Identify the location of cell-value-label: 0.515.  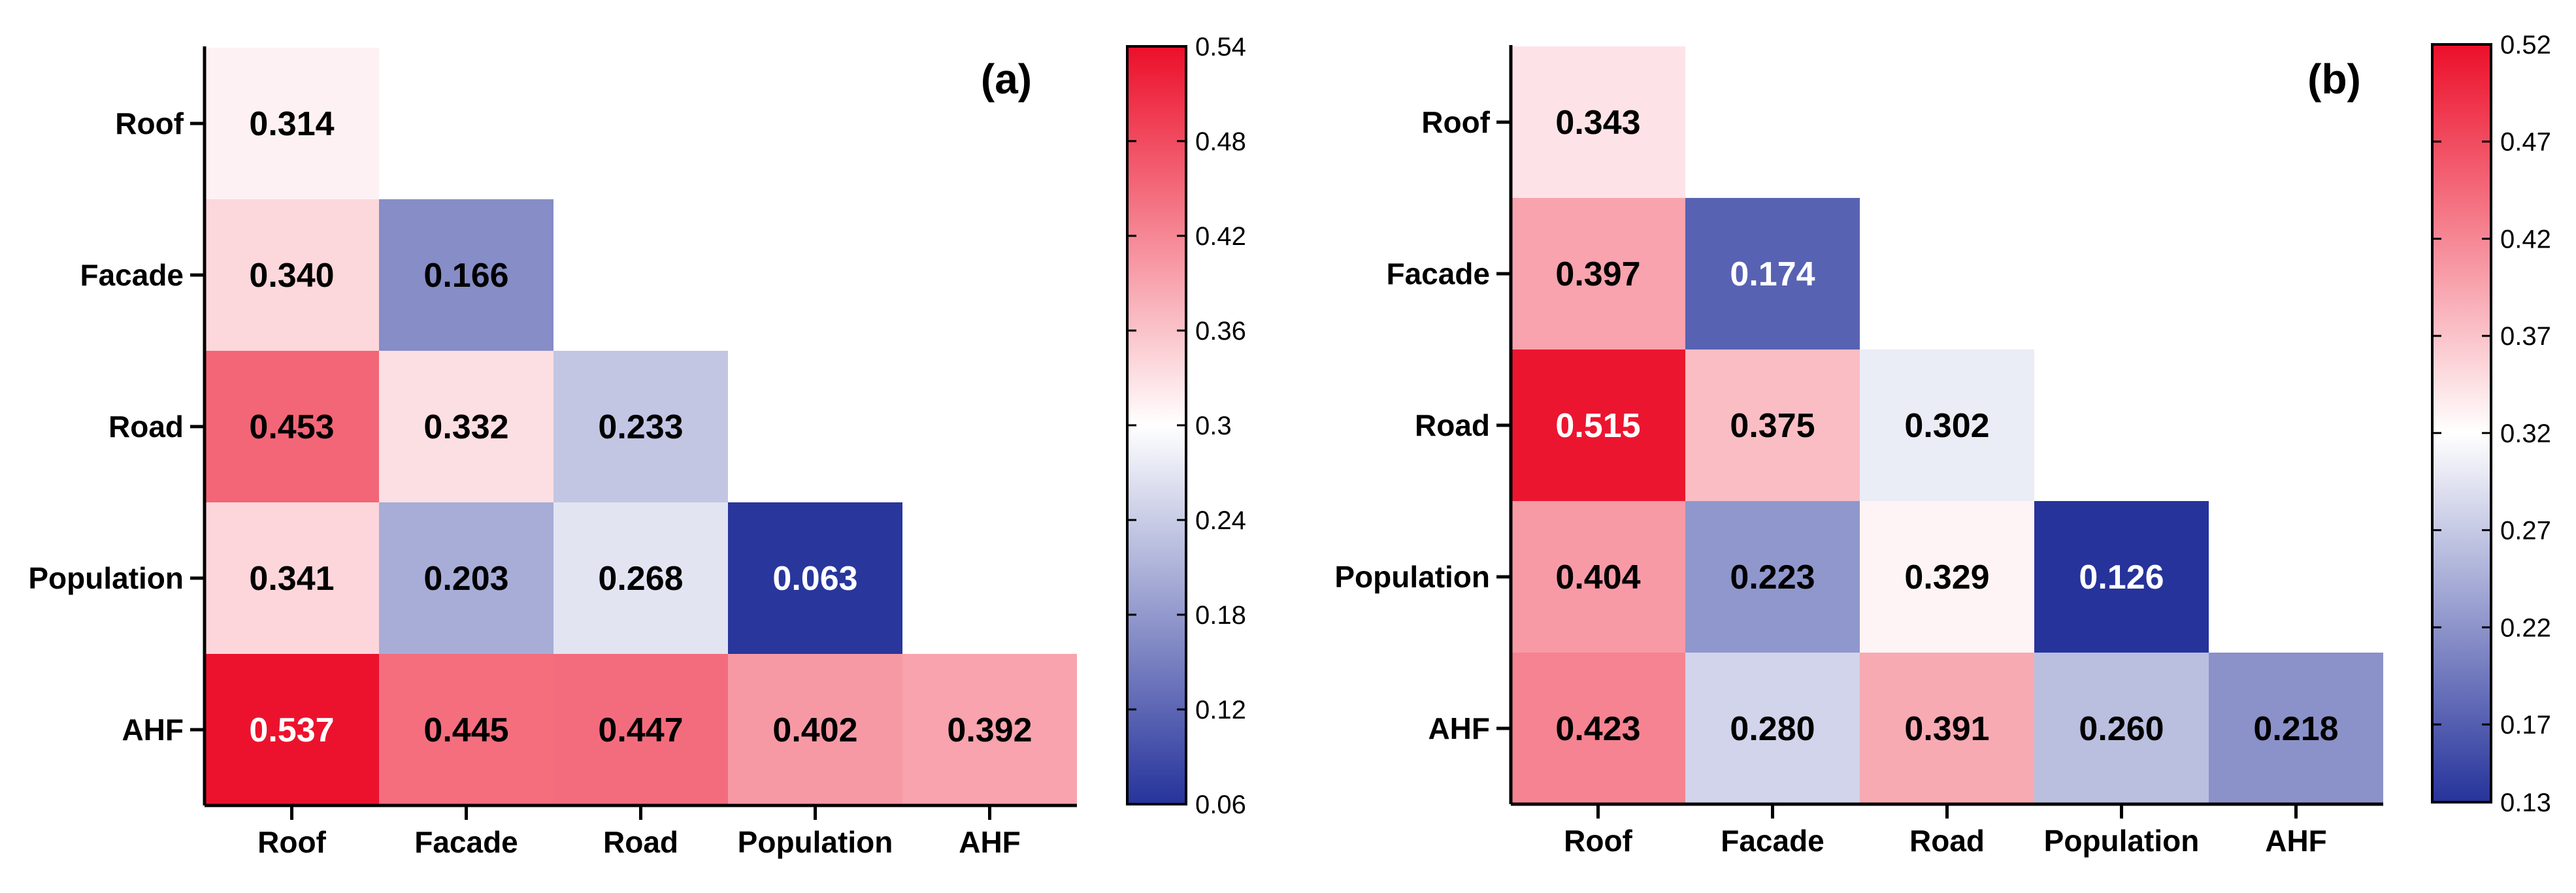
(1597, 426).